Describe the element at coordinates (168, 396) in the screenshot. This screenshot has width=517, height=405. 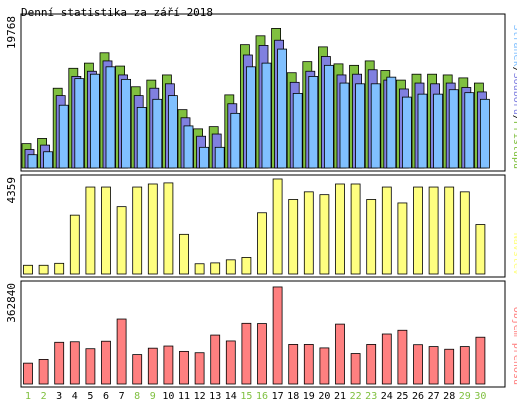
I see `x-tick-label-day-10: 10` at that location.